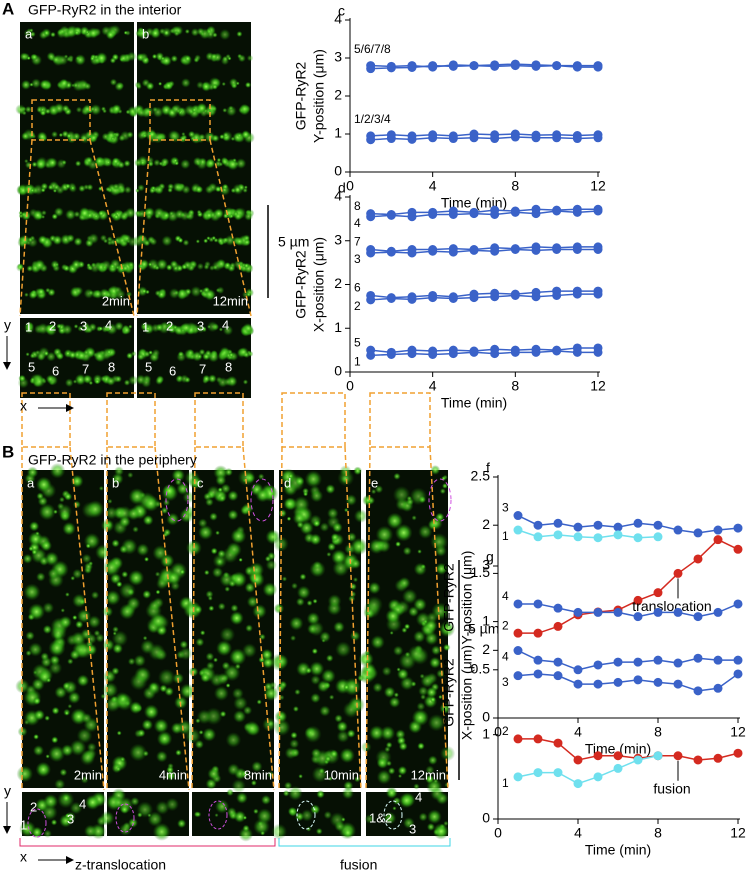 The height and width of the screenshot is (880, 747). I want to click on scale-label: 5 µm, so click(293, 242).